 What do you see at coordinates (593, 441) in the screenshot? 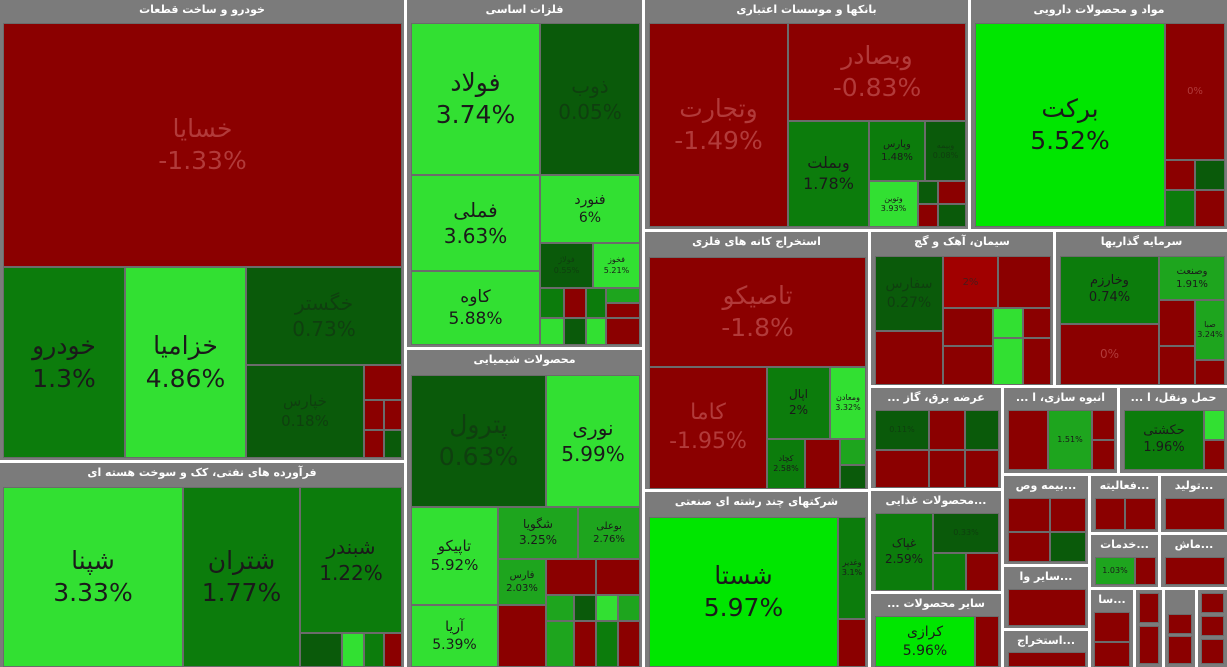
I see `tile-noori: نوری 5.99%` at bounding box center [593, 441].